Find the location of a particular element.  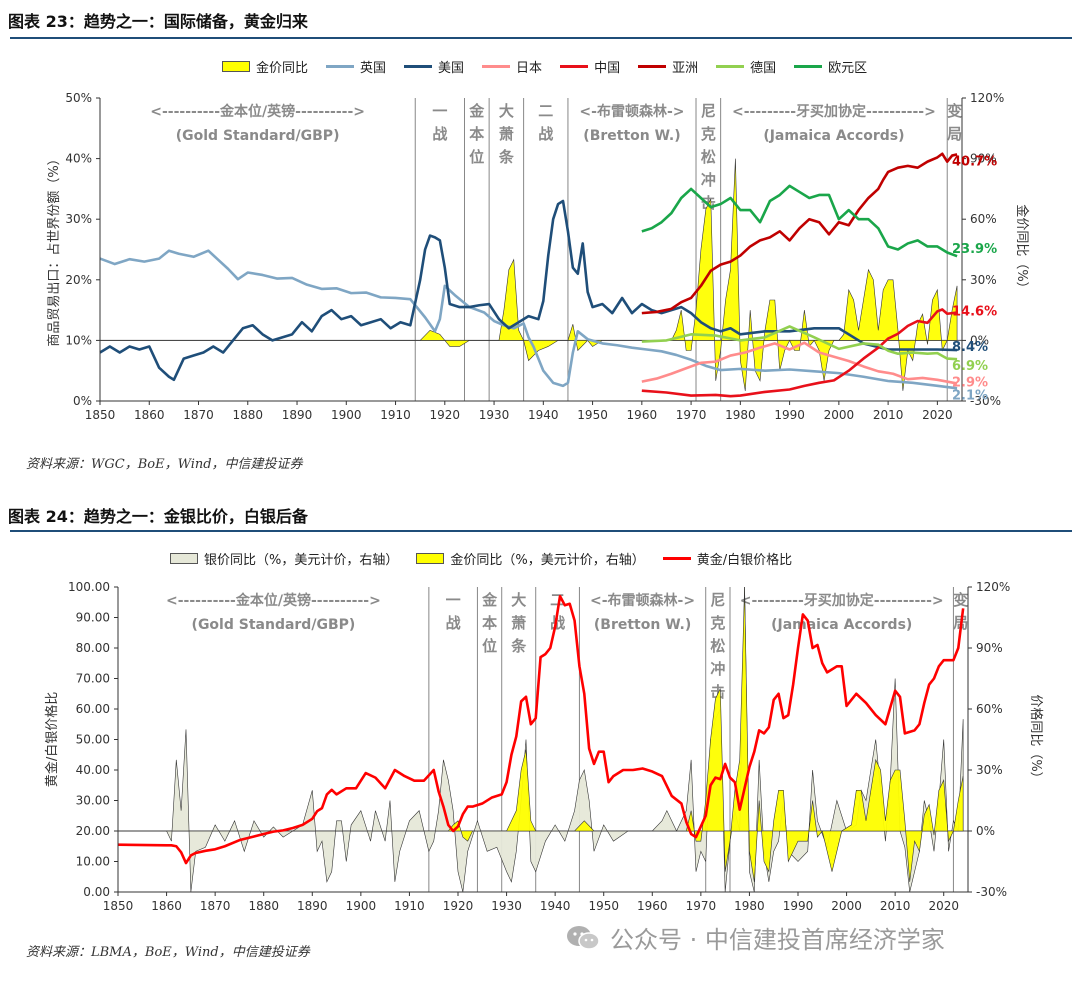

y-axis-title: 黄金/白银价格比 is located at coordinates (52, 739).